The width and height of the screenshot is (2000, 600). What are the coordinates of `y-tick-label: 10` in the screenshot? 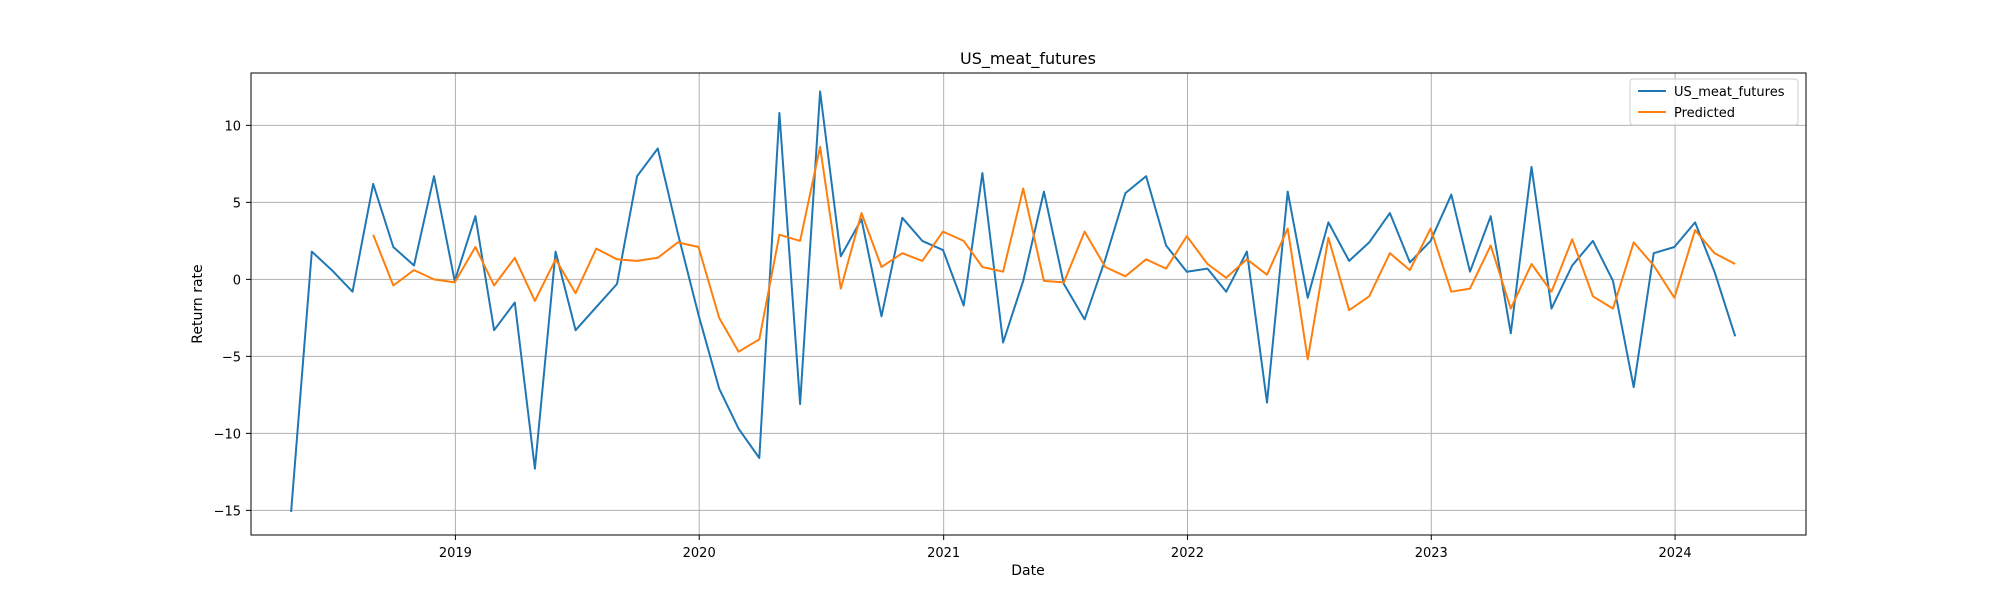 It's located at (232, 126).